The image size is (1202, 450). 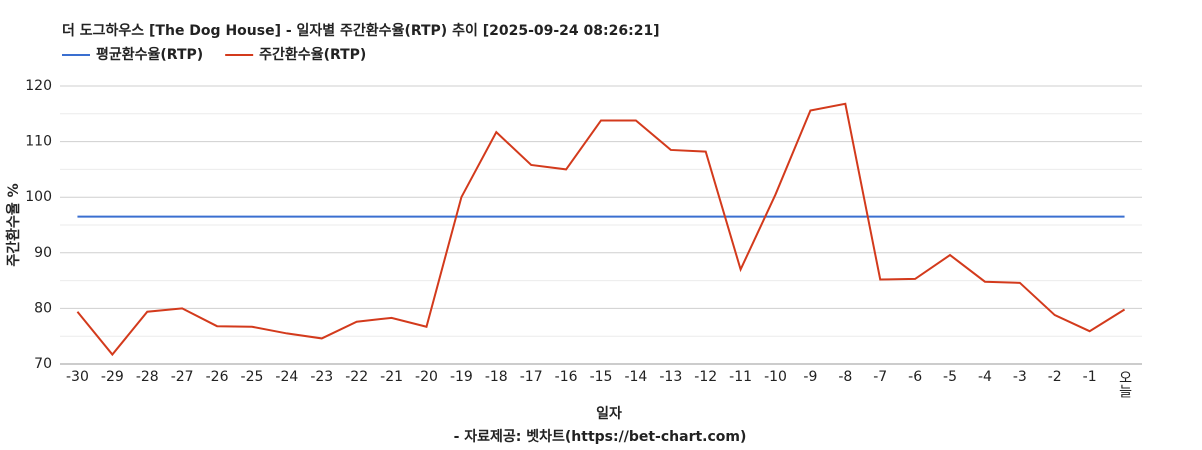 I want to click on x-tick-label: -14, so click(x=635, y=377).